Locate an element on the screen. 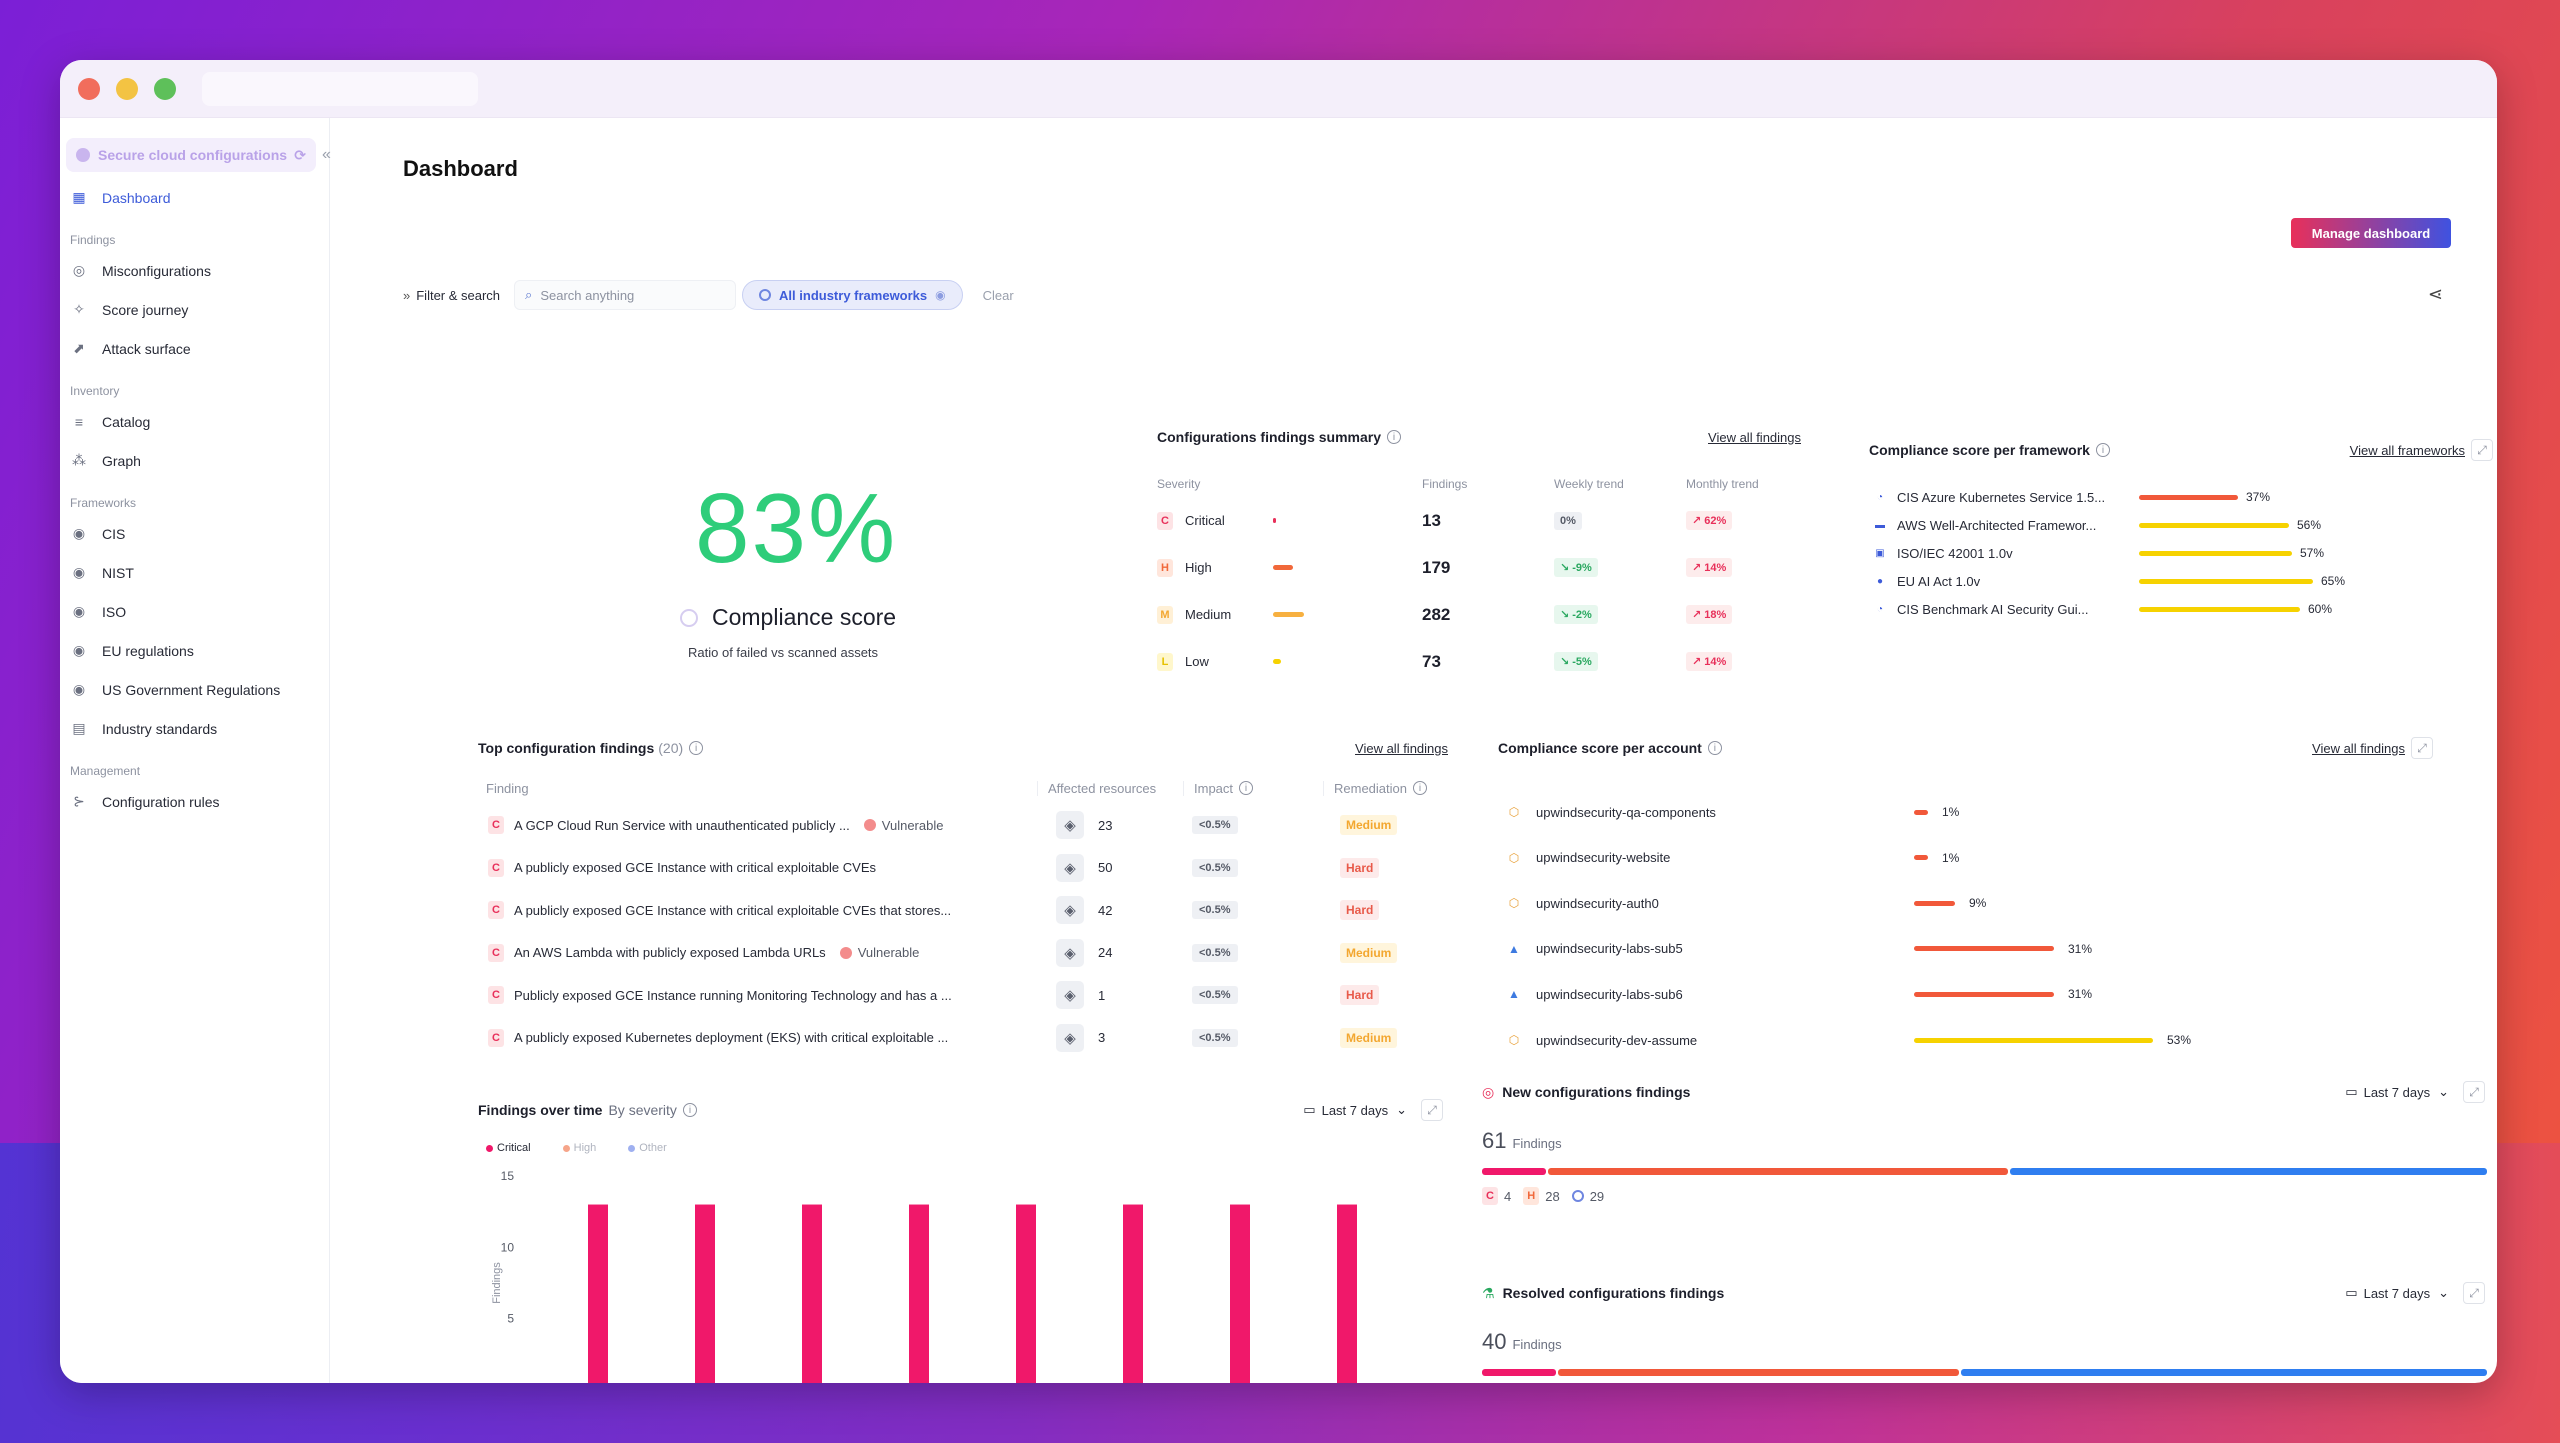 Image resolution: width=2560 pixels, height=1443 pixels. sync-icon: ⟳ is located at coordinates (300, 154).